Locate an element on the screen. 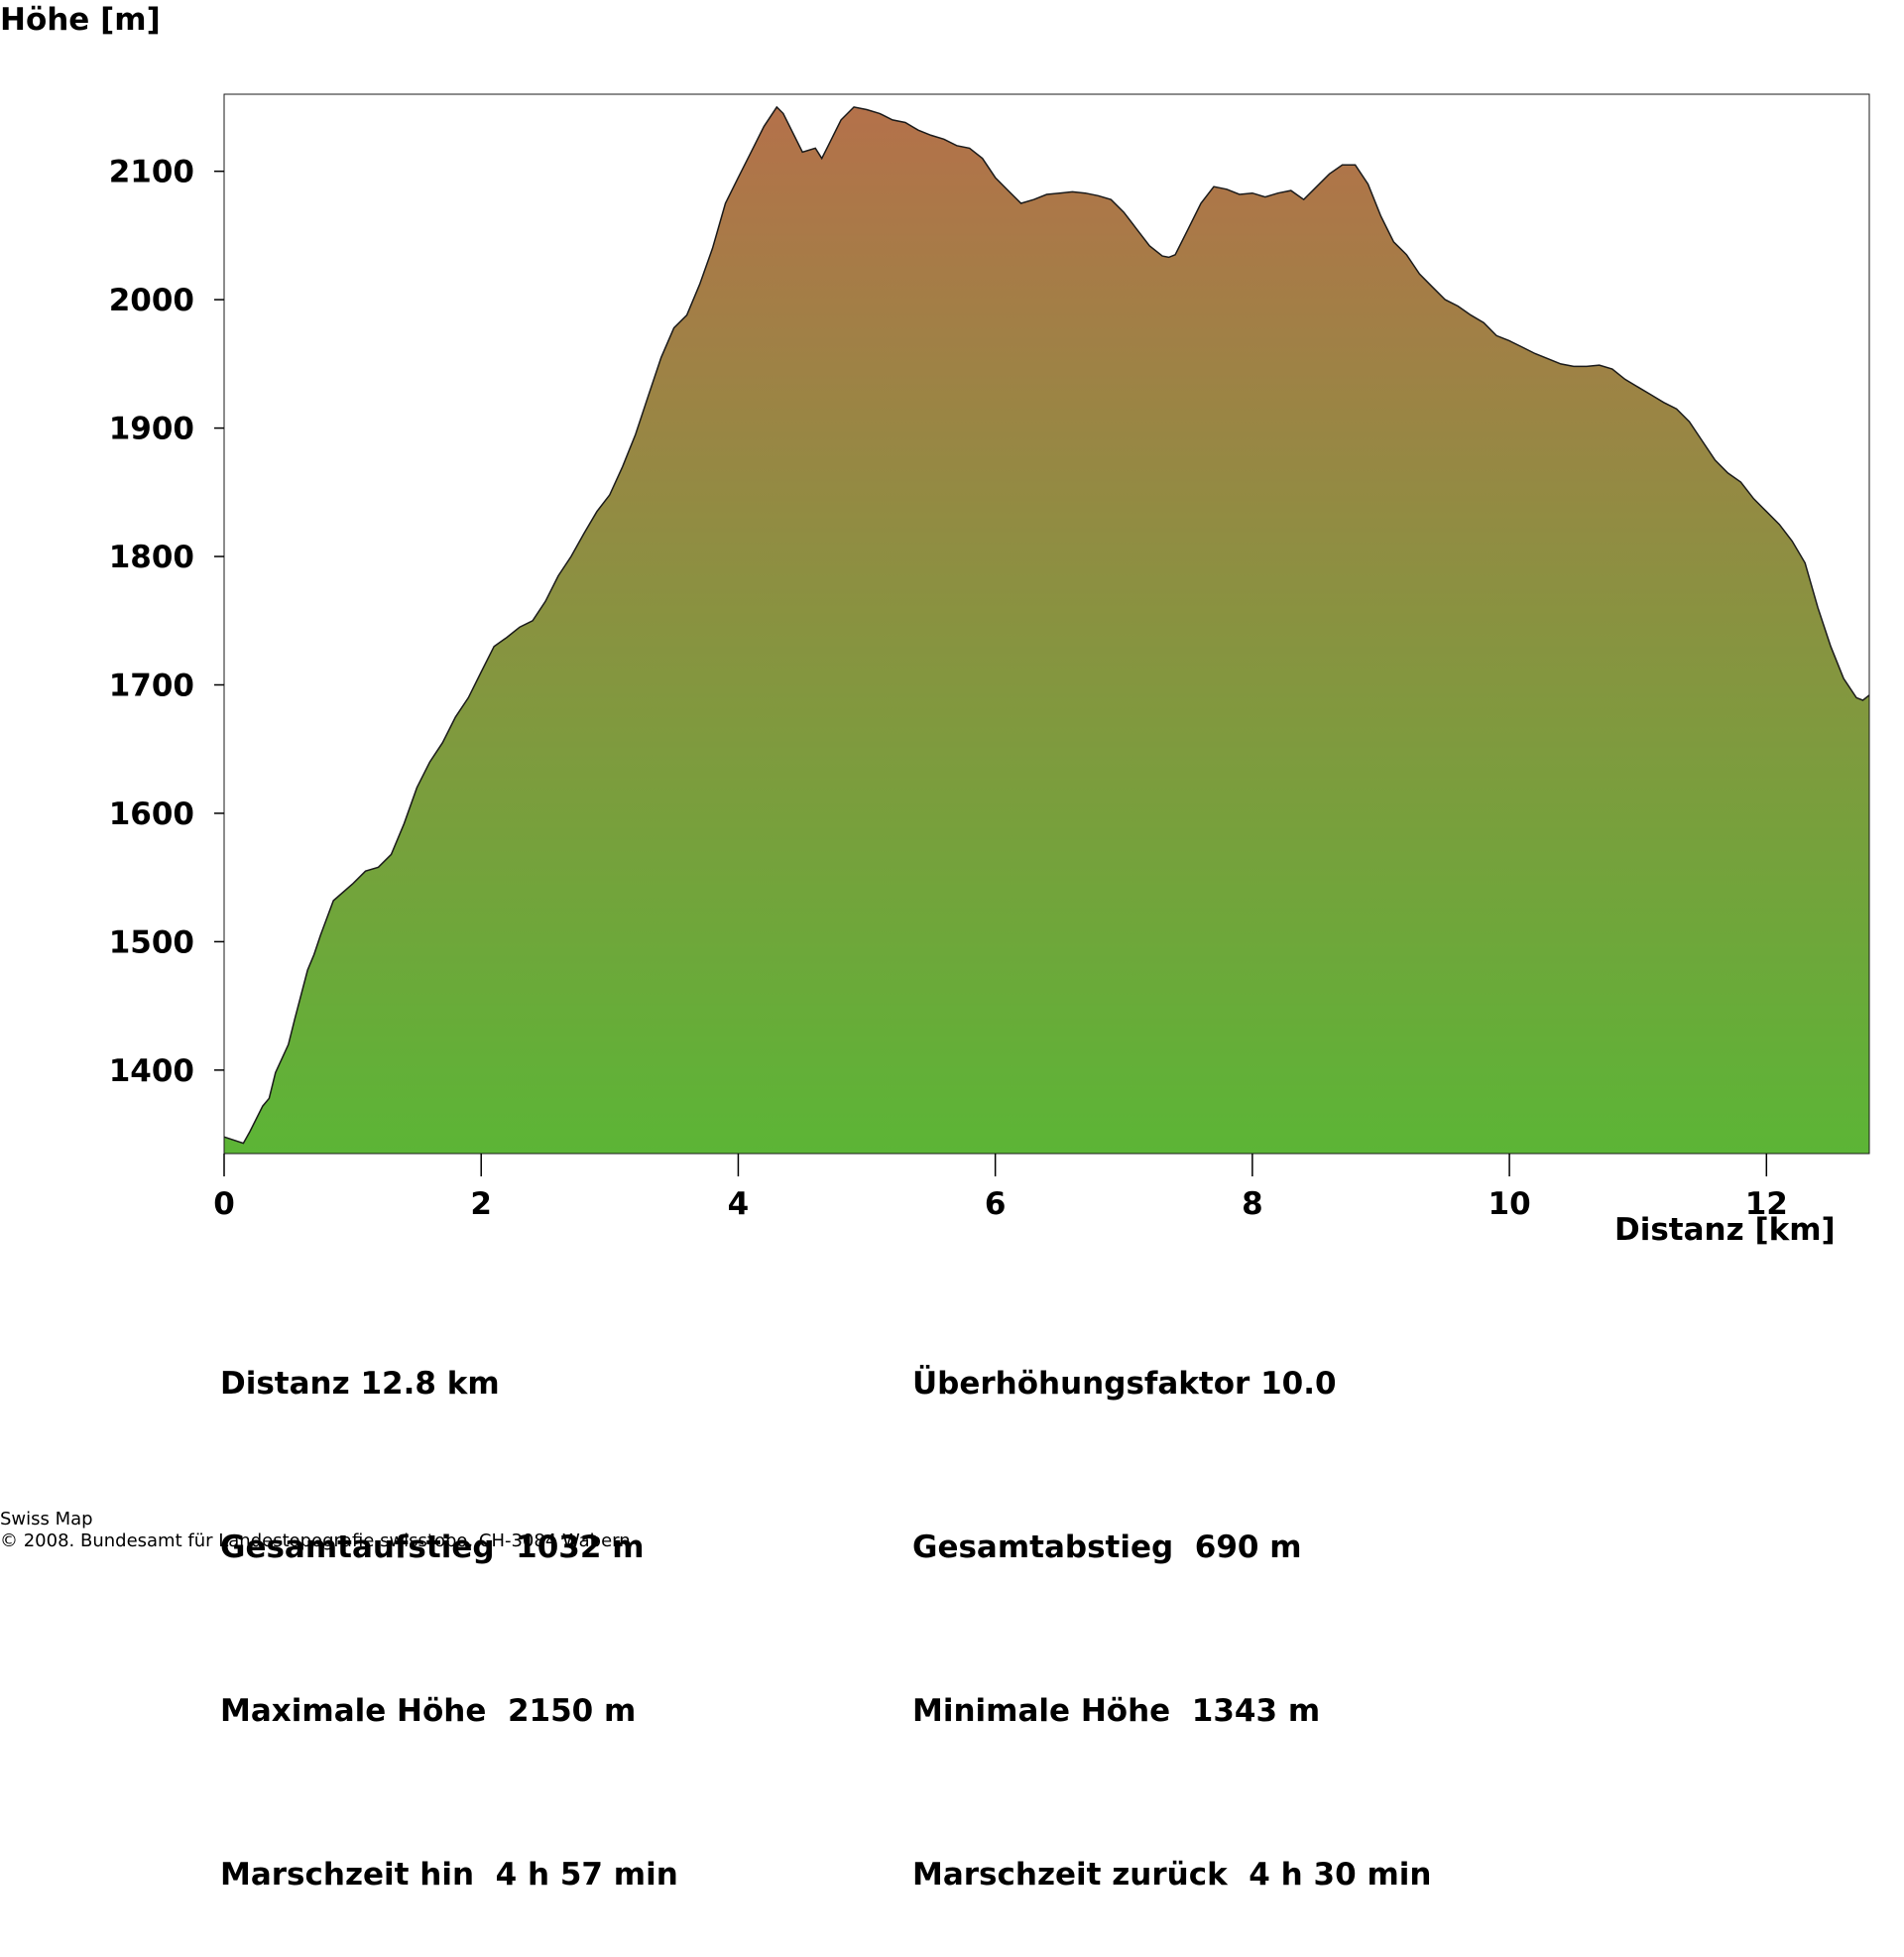 Image resolution: width=1904 pixels, height=1957 pixels. x-tick-label: 10 is located at coordinates (1509, 1204).